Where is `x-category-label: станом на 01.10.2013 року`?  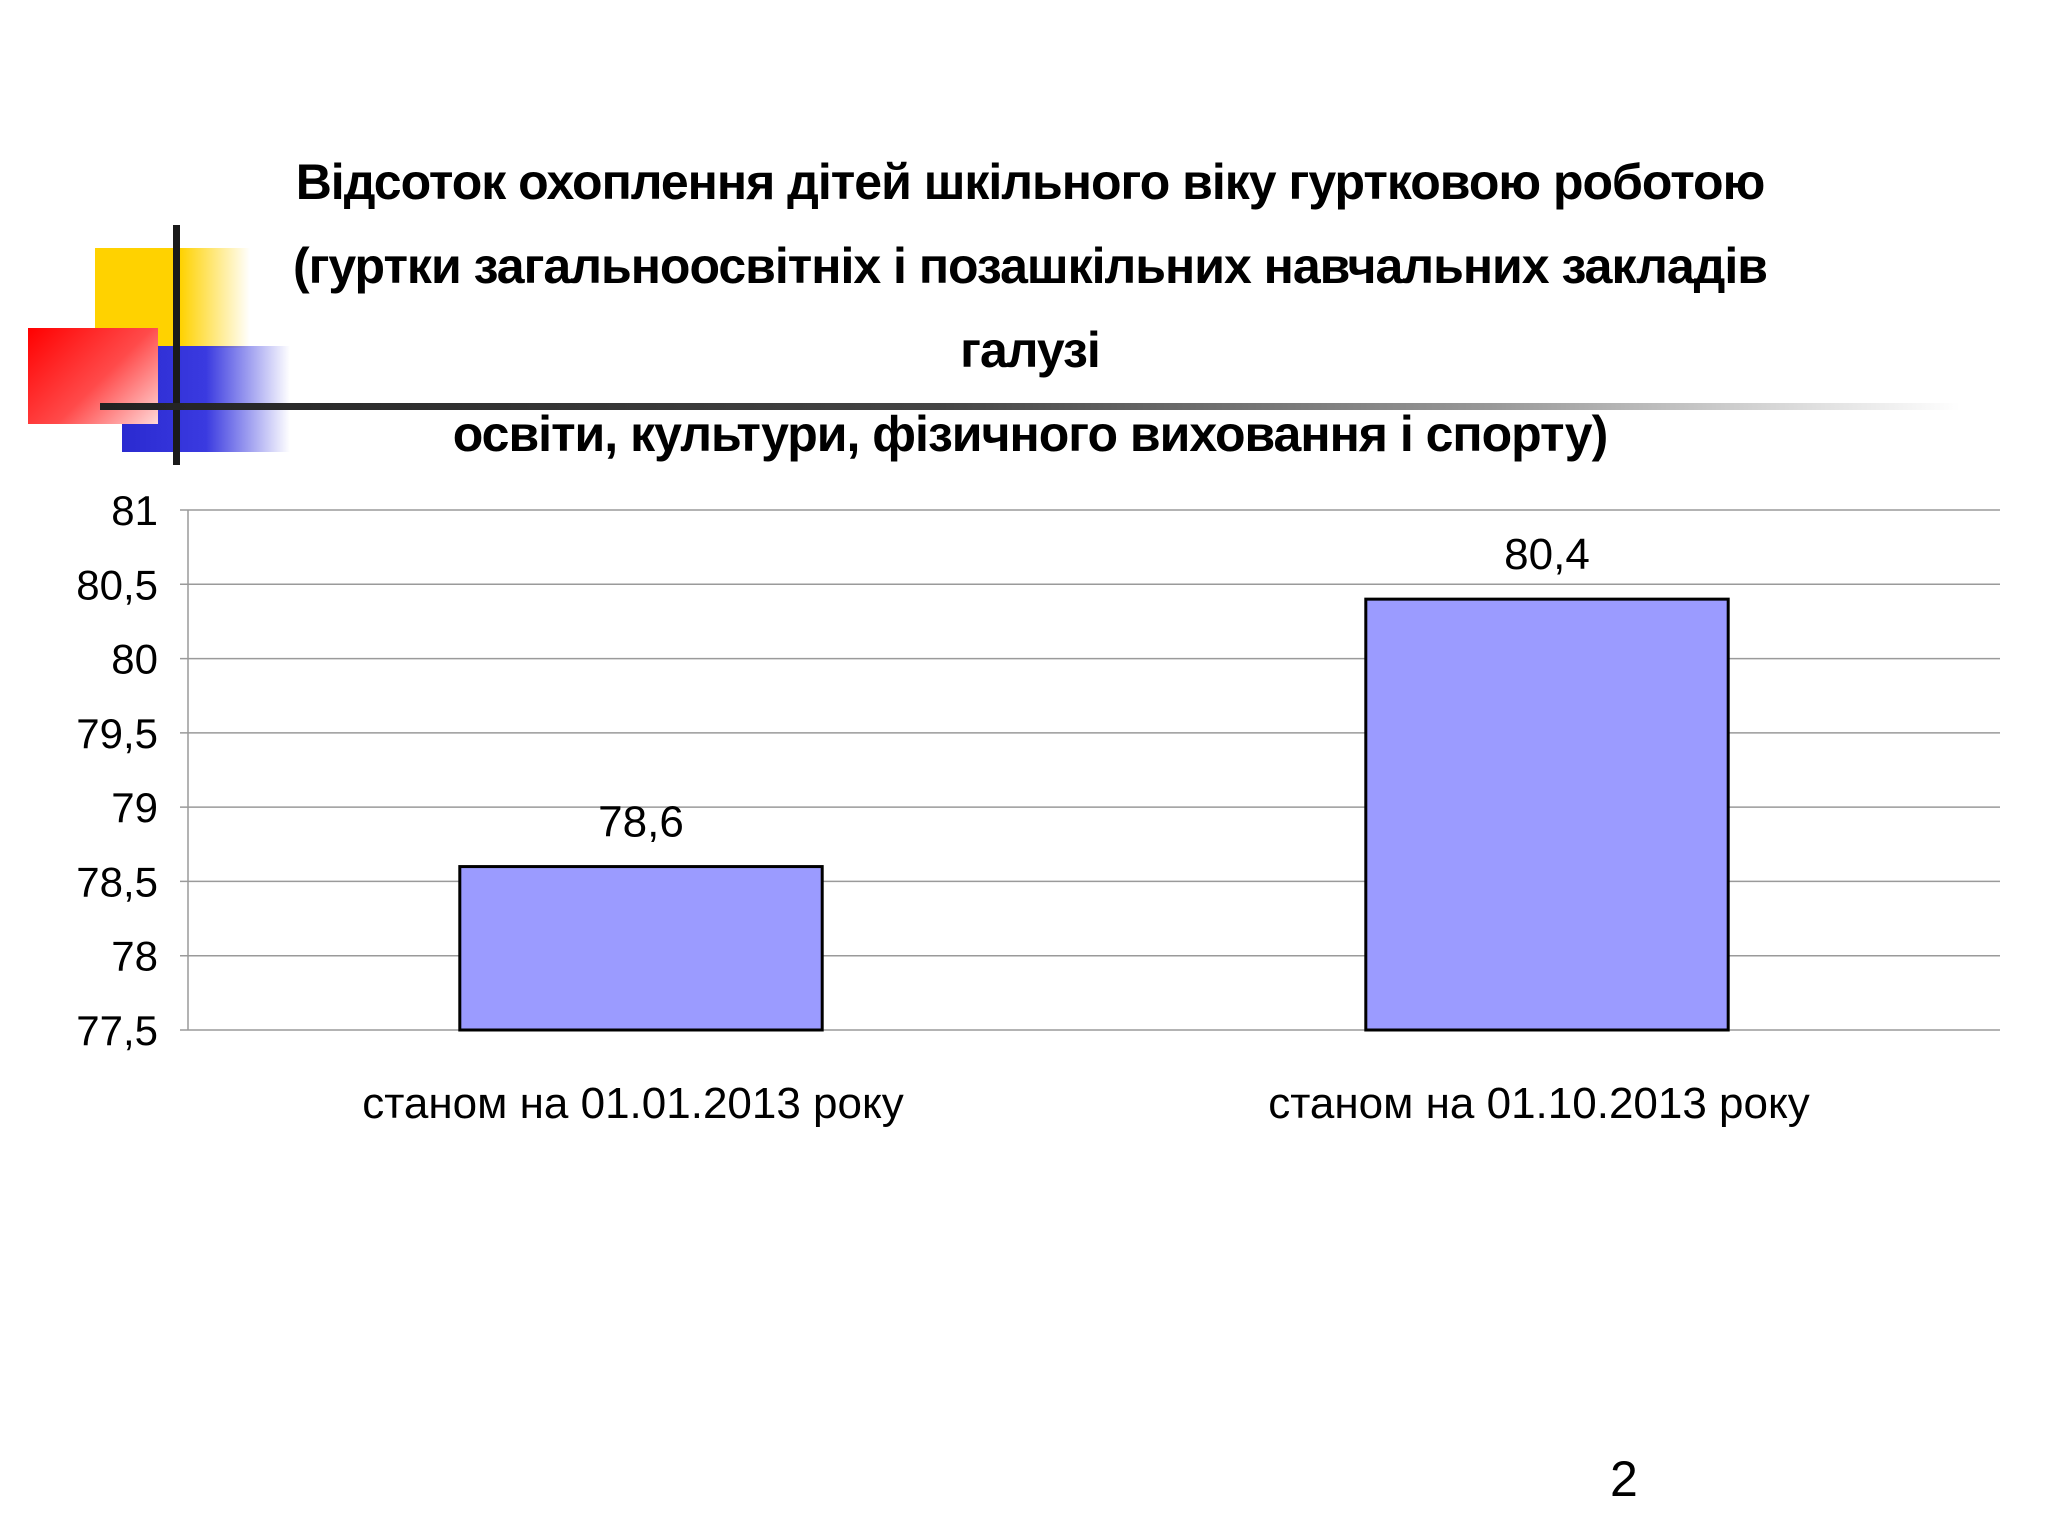
x-category-label: станом на 01.10.2013 року is located at coordinates (1539, 1103).